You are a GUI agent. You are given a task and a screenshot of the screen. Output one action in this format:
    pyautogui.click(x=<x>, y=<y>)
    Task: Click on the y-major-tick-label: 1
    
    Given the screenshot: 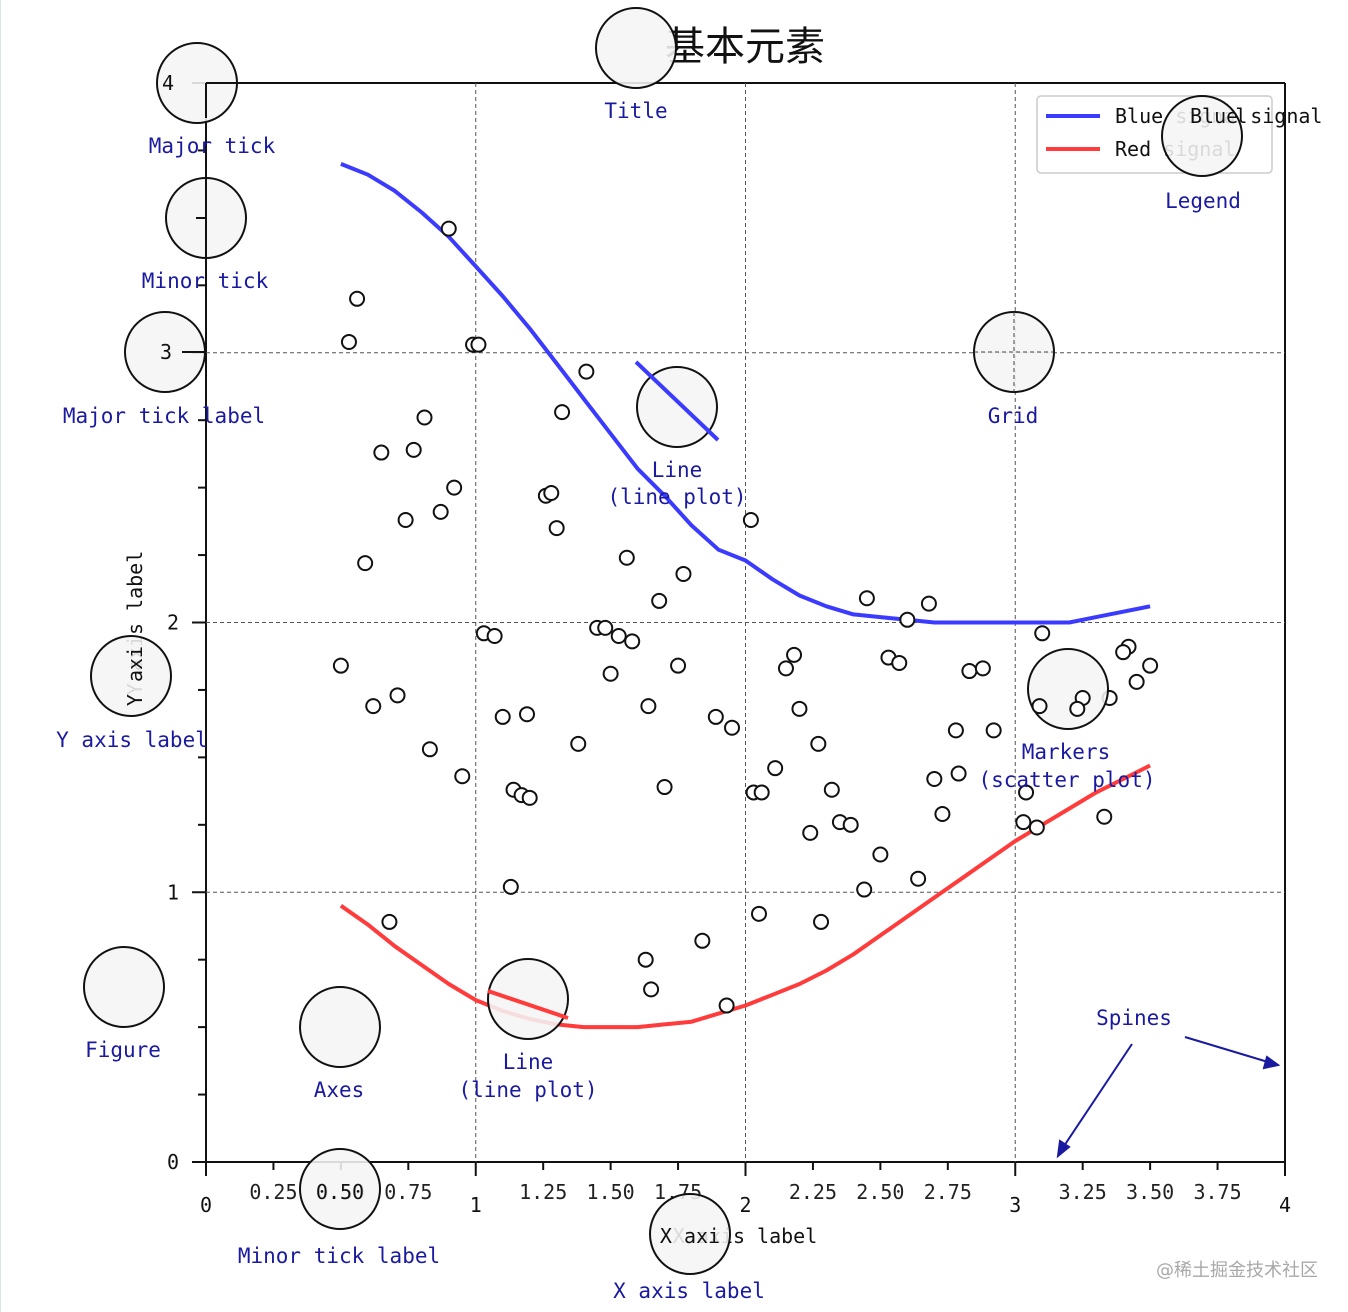 What is the action you would take?
    pyautogui.click(x=173, y=892)
    